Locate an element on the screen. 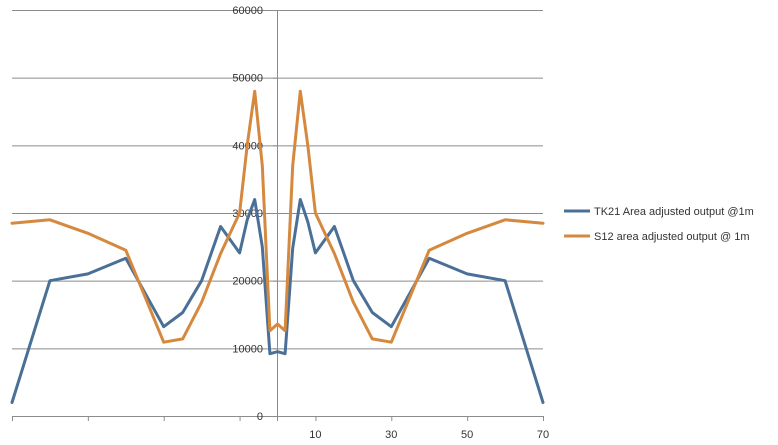 This screenshot has height=445, width=778. legend-label-2: S12 area adjusted output @ 1m is located at coordinates (672, 237).